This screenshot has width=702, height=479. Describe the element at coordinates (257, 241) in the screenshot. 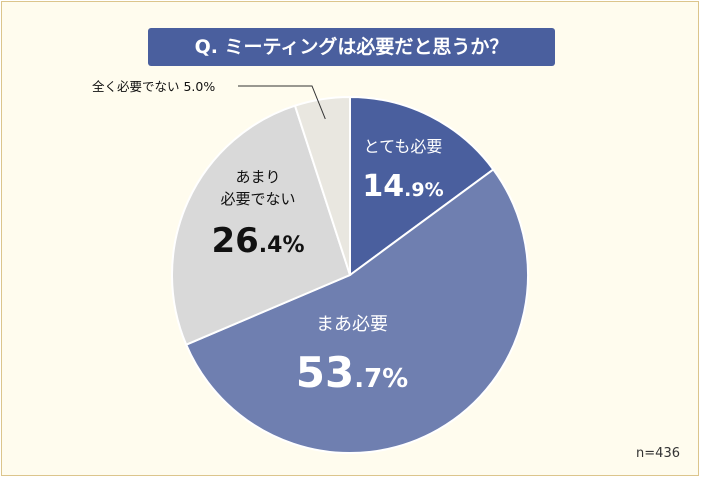

I see `slice-value-2: 26.4%` at that location.